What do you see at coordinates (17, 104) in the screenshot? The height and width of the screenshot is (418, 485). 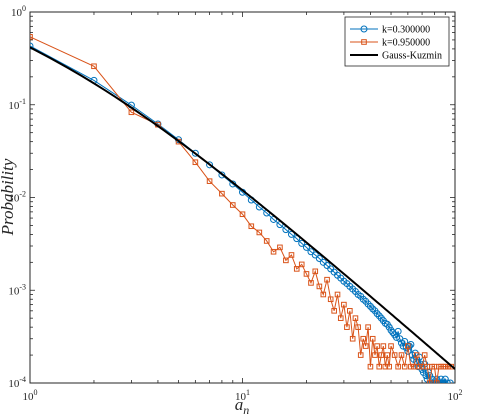 I see `y-tick-label: 10⁻¹` at bounding box center [17, 104].